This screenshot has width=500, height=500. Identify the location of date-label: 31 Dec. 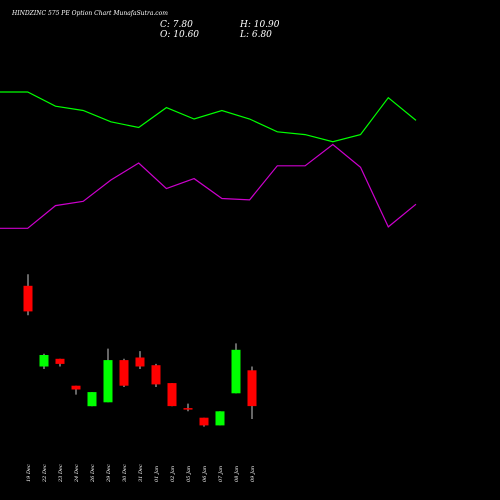
(141, 473).